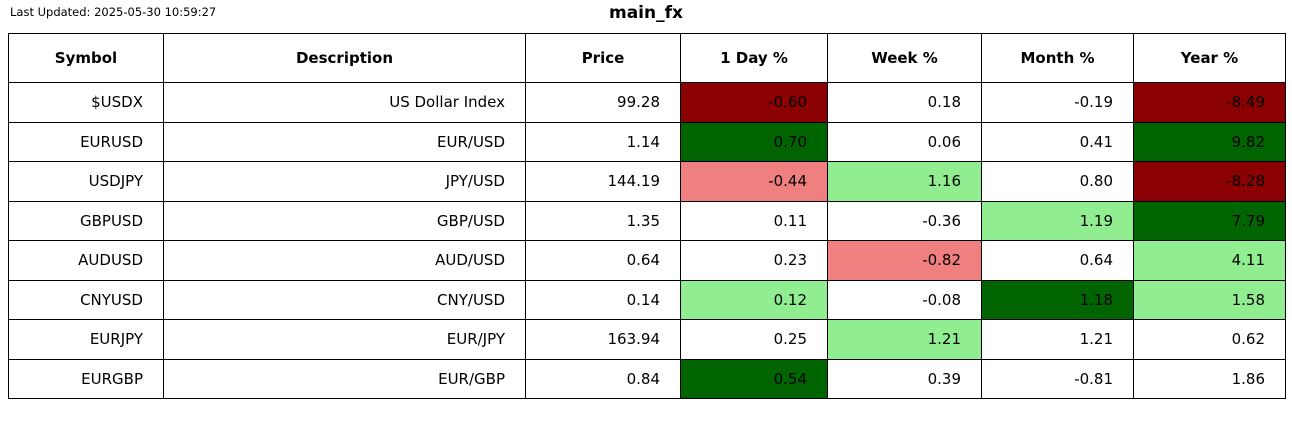  What do you see at coordinates (904, 260) in the screenshot?
I see `week-pct-cell: -0.82` at bounding box center [904, 260].